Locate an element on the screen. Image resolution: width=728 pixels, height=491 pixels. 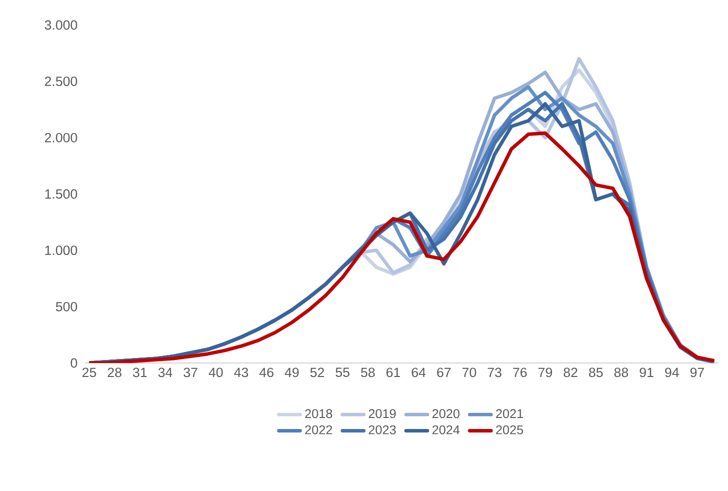
x-tick-label: 43 is located at coordinates (241, 373).